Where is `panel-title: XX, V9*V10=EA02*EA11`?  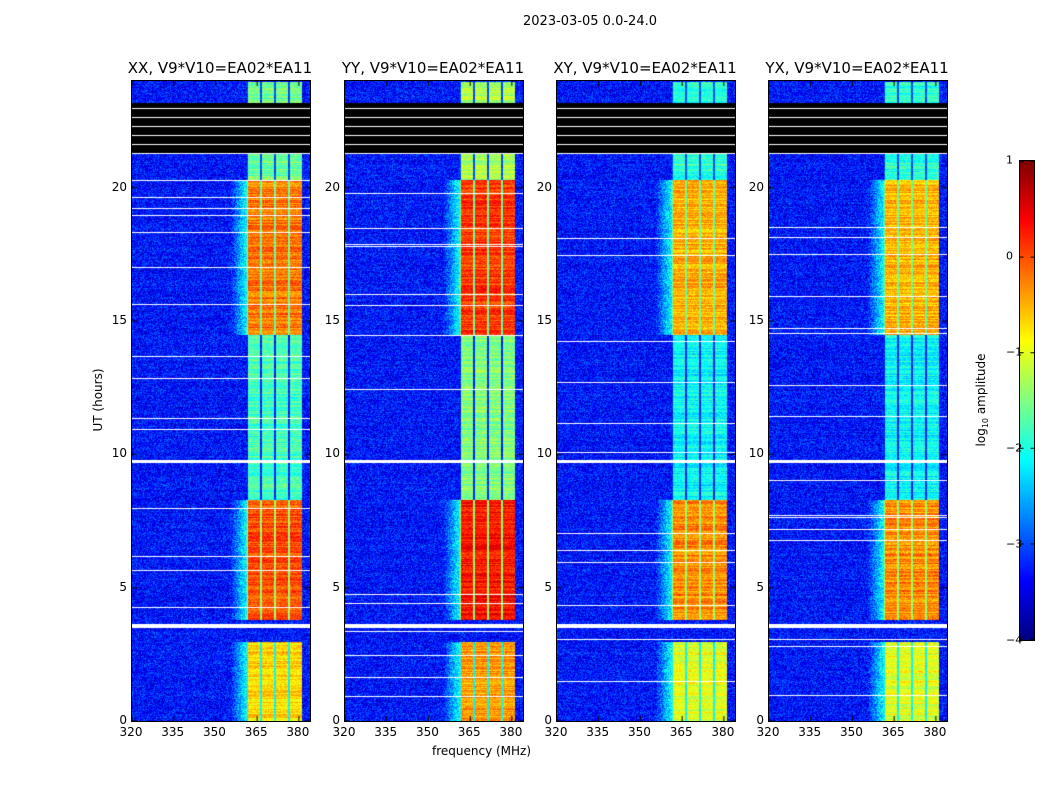 panel-title: XX, V9*V10=EA02*EA11 is located at coordinates (220, 68).